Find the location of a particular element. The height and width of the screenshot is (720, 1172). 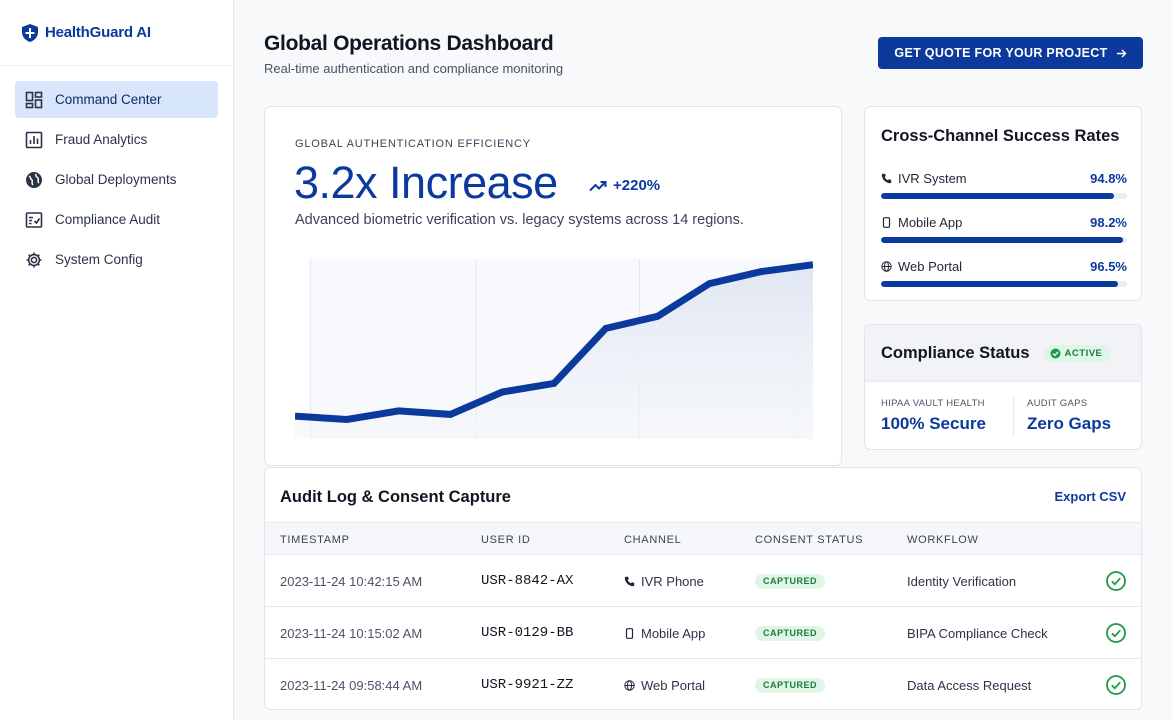

vault-health-value: 100% Secure is located at coordinates (933, 423).